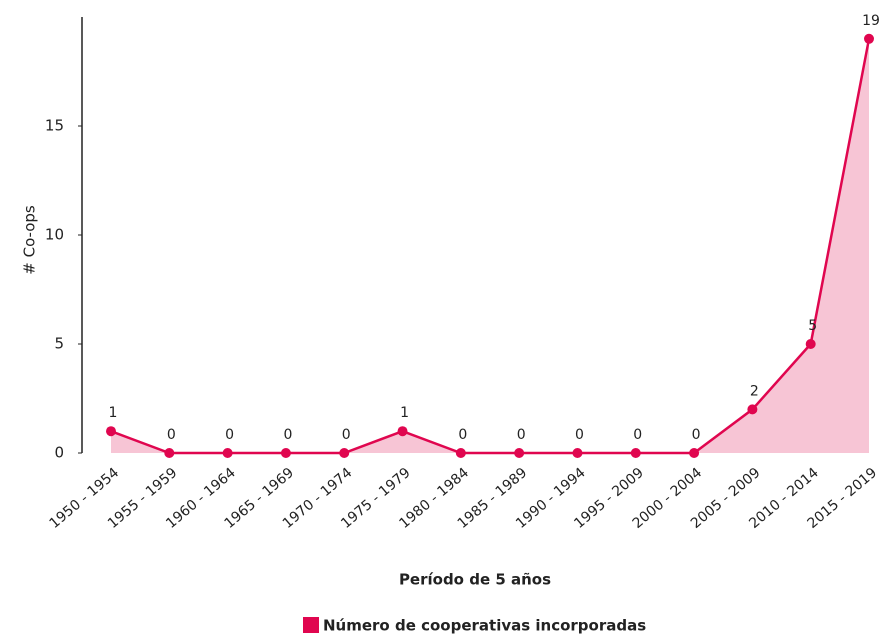 The image size is (888, 634). I want to click on y-tick-label: 0, so click(59, 453).